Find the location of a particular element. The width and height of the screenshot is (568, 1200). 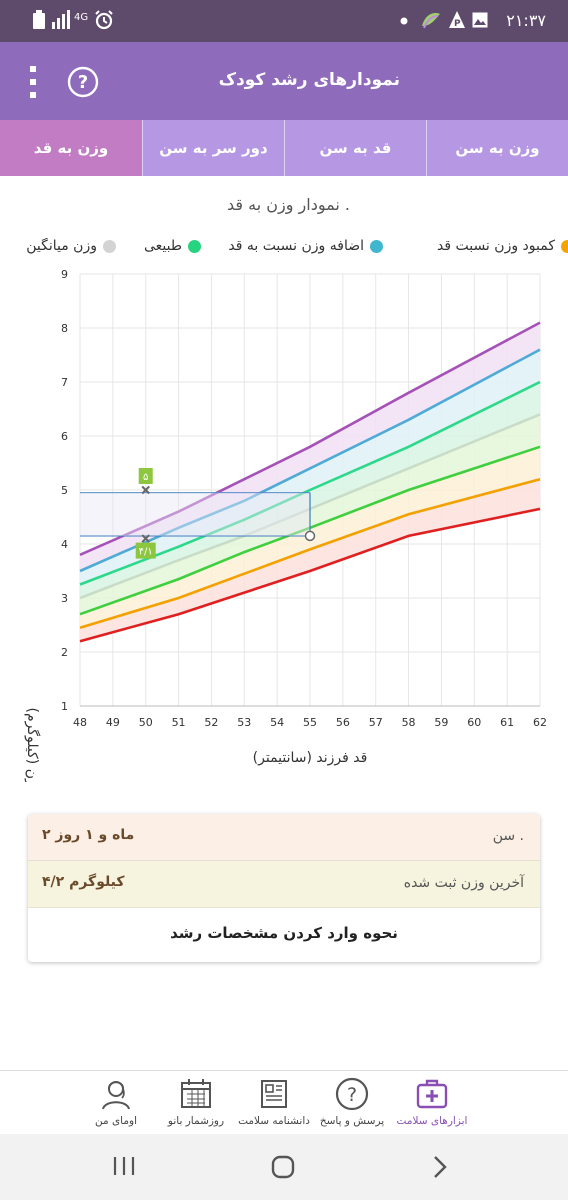

y-tick-label: 7 is located at coordinates (64, 382).